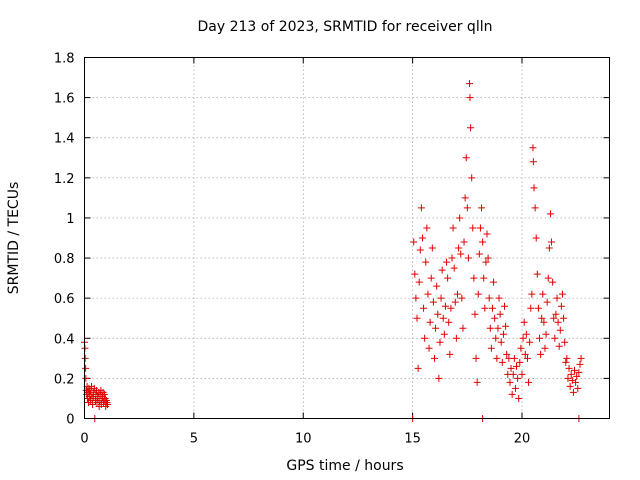 This screenshot has width=640, height=480. I want to click on x-tick-label: 10, so click(303, 439).